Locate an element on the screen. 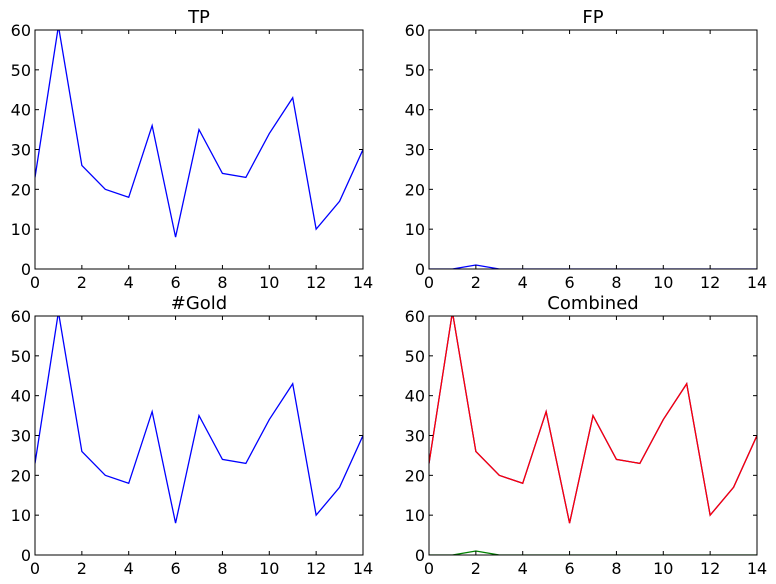  subplot-title: FP is located at coordinates (592, 17).